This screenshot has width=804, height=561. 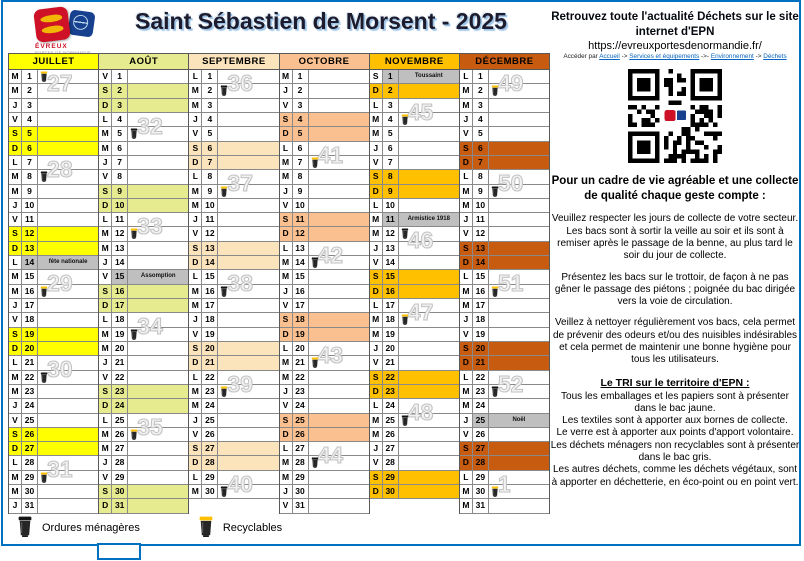 What do you see at coordinates (414, 77) in the screenshot?
I see `day-row: S 1 Toussaint` at bounding box center [414, 77].